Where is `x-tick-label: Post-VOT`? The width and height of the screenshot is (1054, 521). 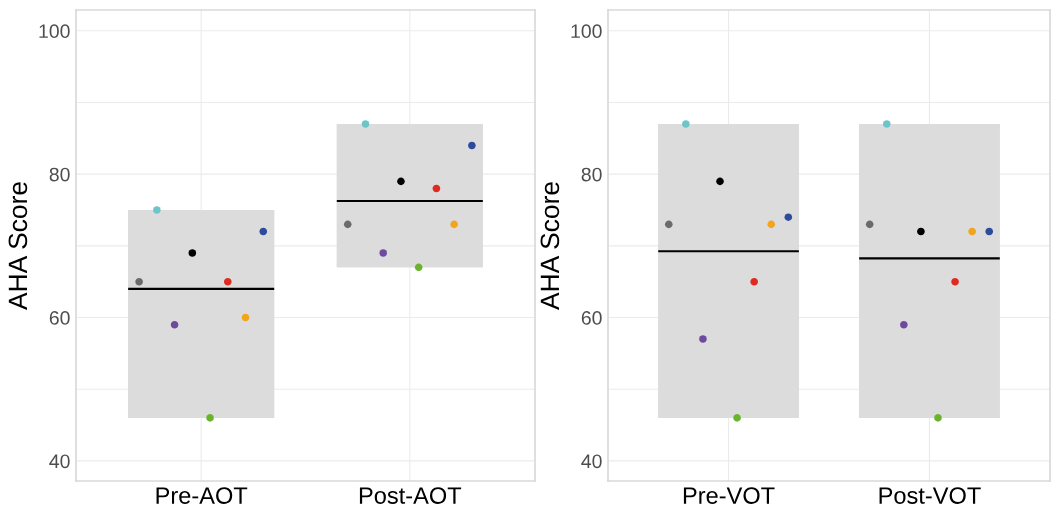
x-tick-label: Post-VOT is located at coordinates (930, 495).